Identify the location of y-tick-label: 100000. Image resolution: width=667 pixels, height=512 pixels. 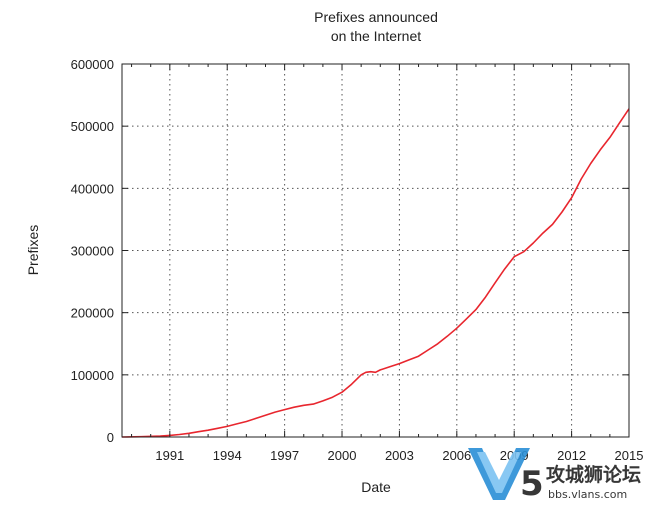
(92, 375).